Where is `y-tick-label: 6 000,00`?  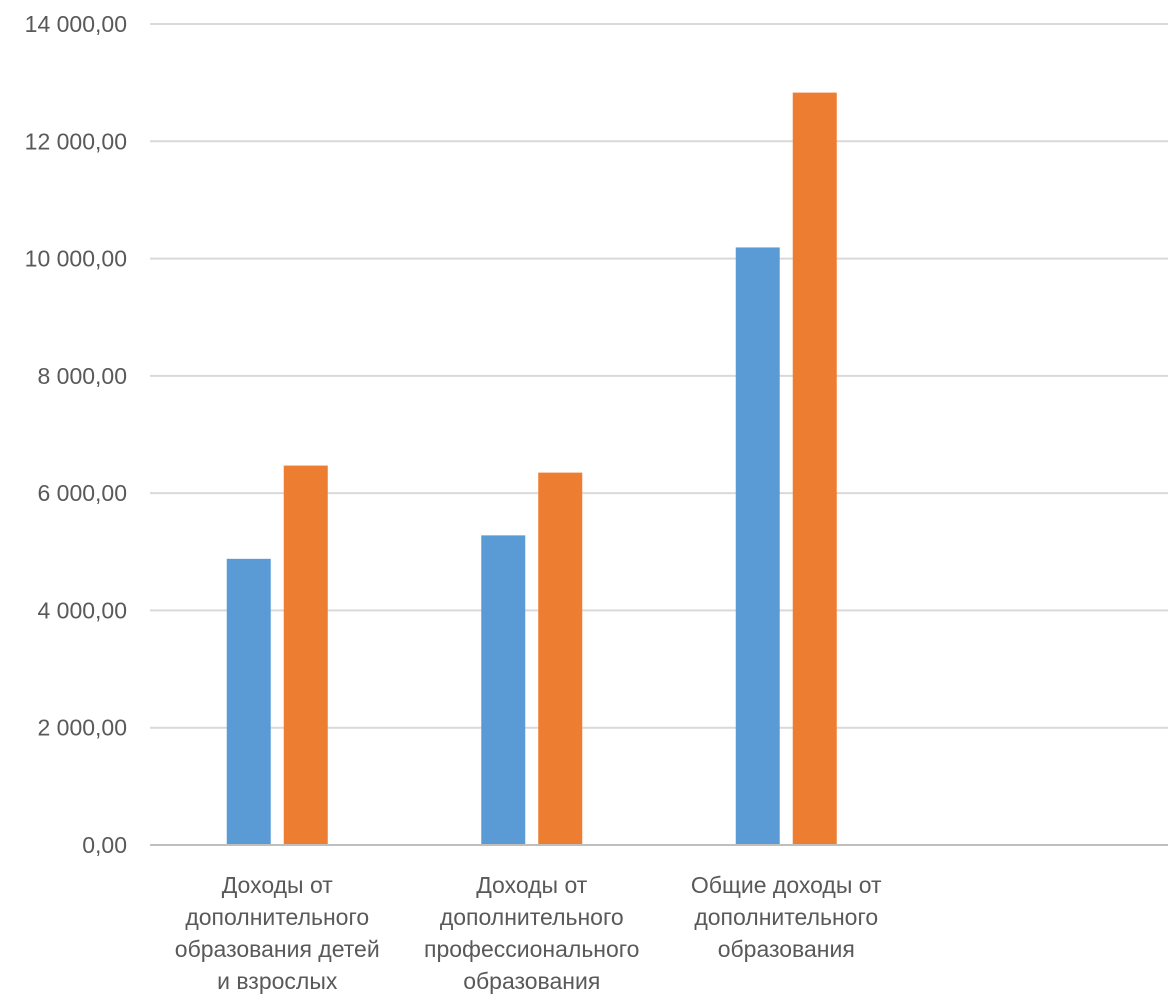
y-tick-label: 6 000,00 is located at coordinates (82, 493).